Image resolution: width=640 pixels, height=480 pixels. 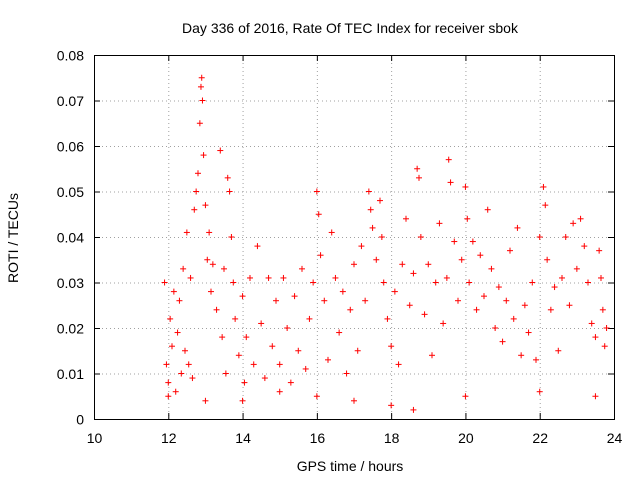 I want to click on x-tick-label: 18, so click(x=392, y=438).